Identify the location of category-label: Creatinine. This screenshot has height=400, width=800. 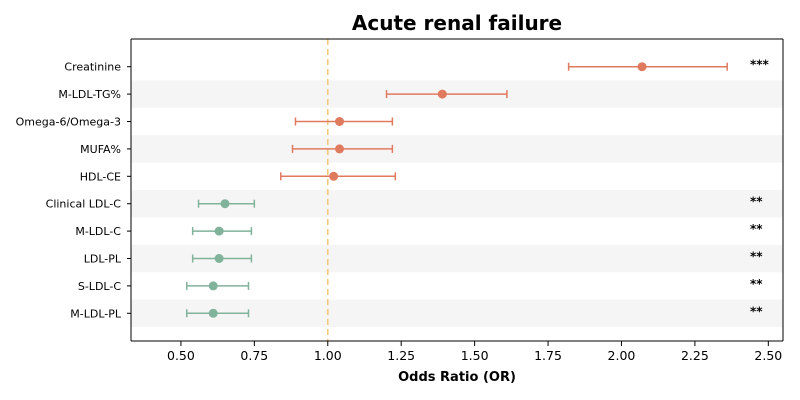
(92, 67).